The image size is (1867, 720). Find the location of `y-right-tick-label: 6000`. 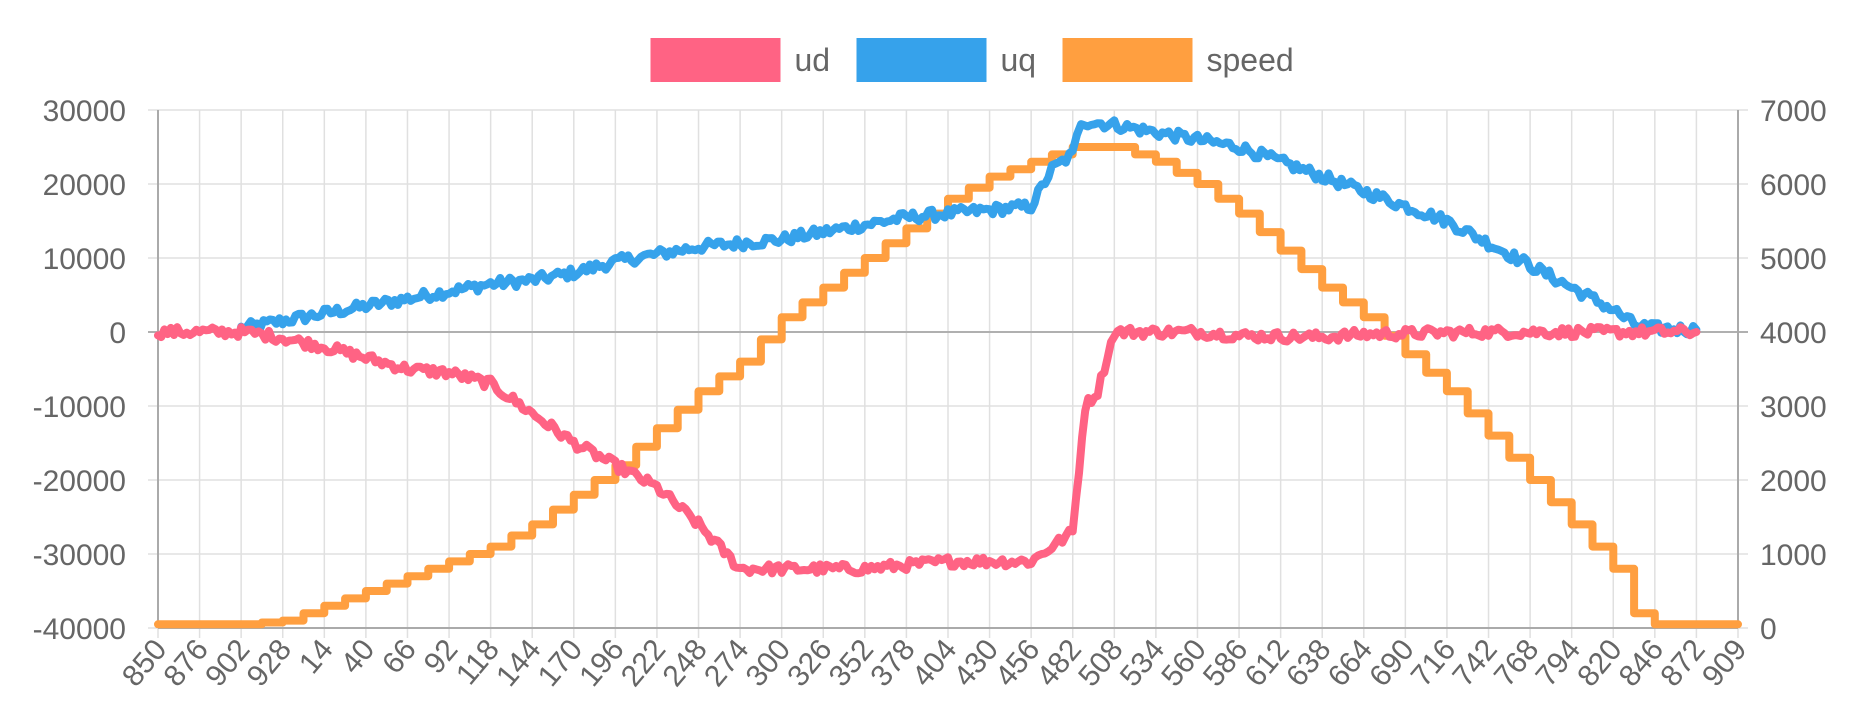

y-right-tick-label: 6000 is located at coordinates (1793, 185).